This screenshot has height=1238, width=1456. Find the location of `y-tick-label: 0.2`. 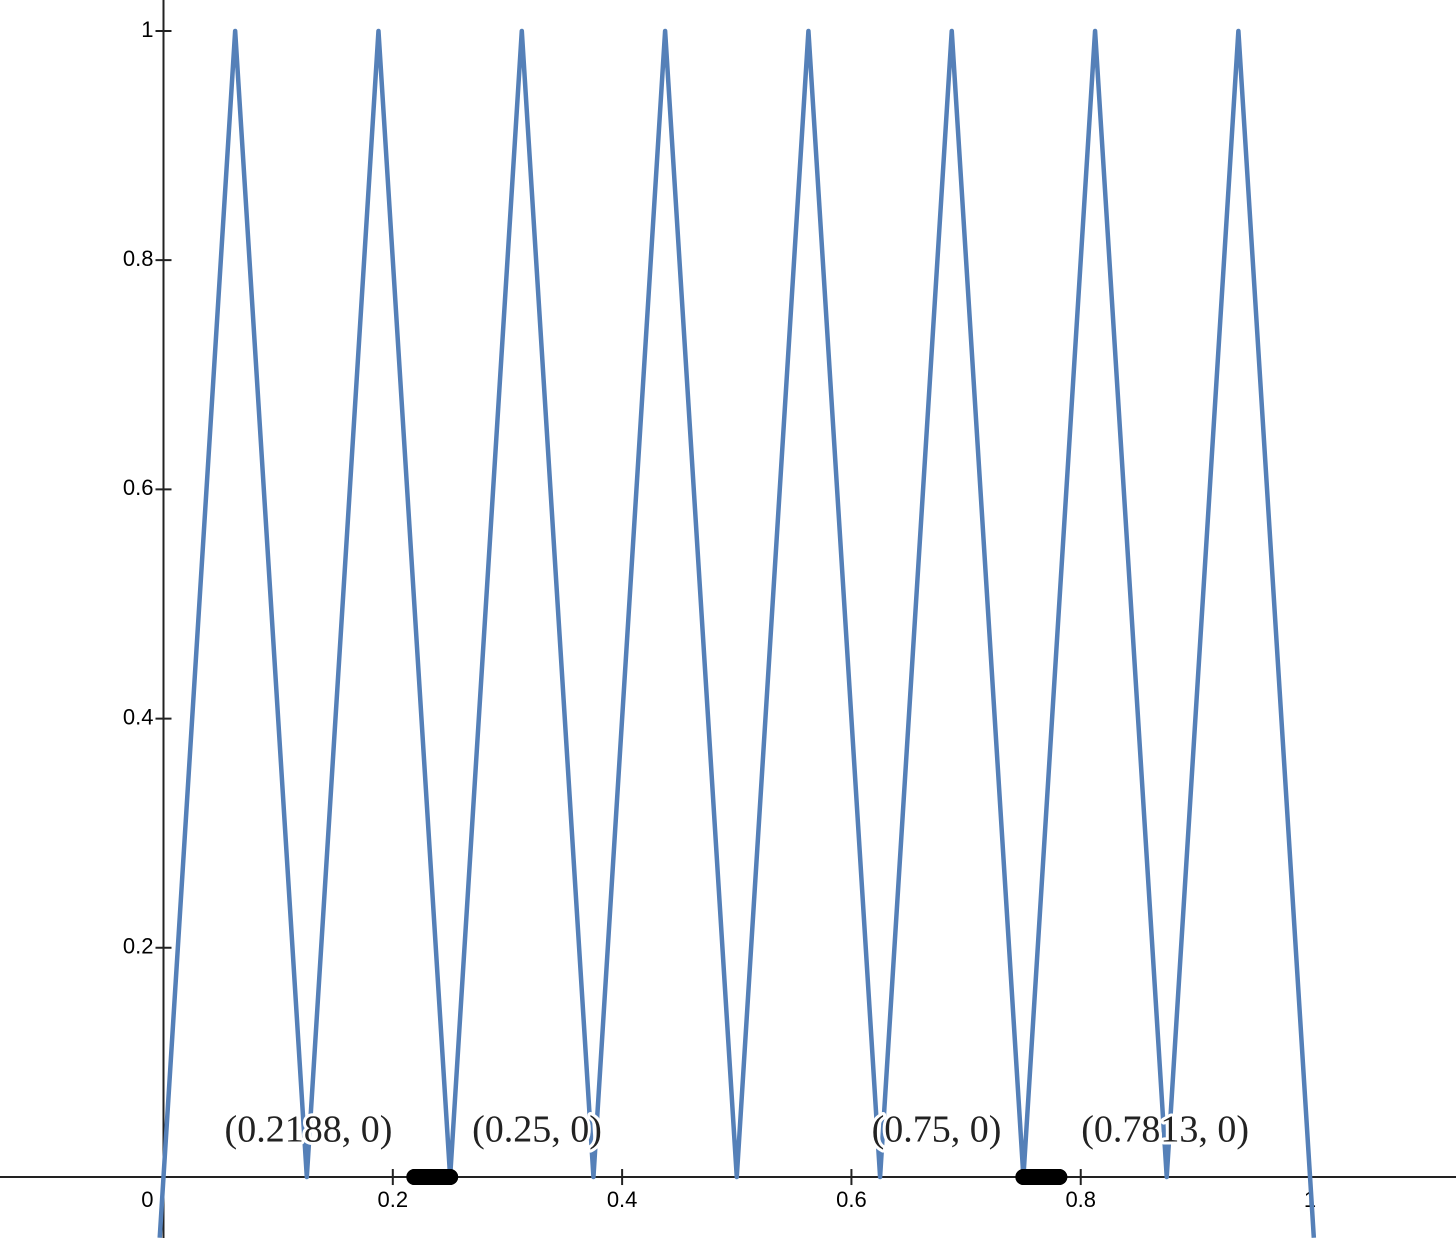

y-tick-label: 0.2 is located at coordinates (138, 946).